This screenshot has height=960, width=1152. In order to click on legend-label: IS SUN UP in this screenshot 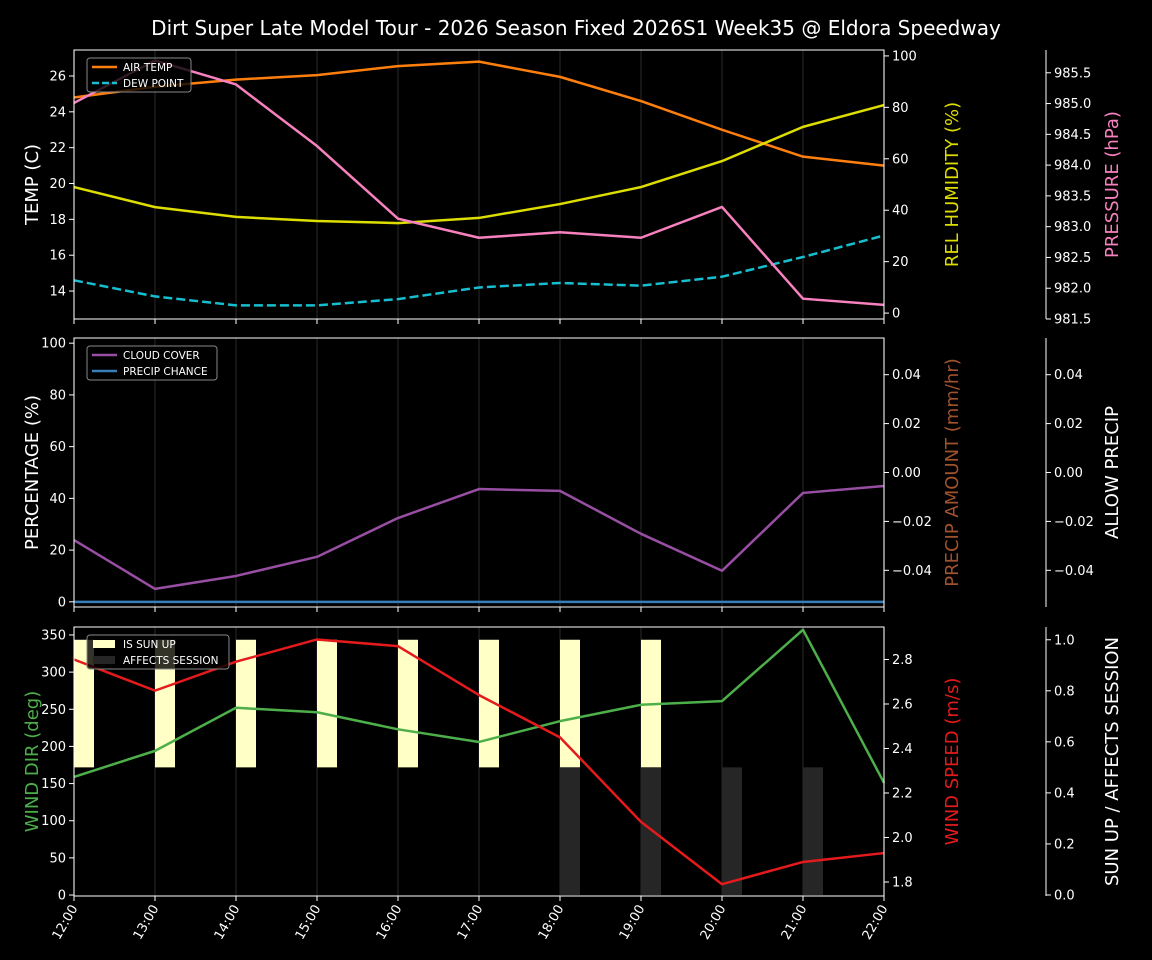, I will do `click(149, 645)`.